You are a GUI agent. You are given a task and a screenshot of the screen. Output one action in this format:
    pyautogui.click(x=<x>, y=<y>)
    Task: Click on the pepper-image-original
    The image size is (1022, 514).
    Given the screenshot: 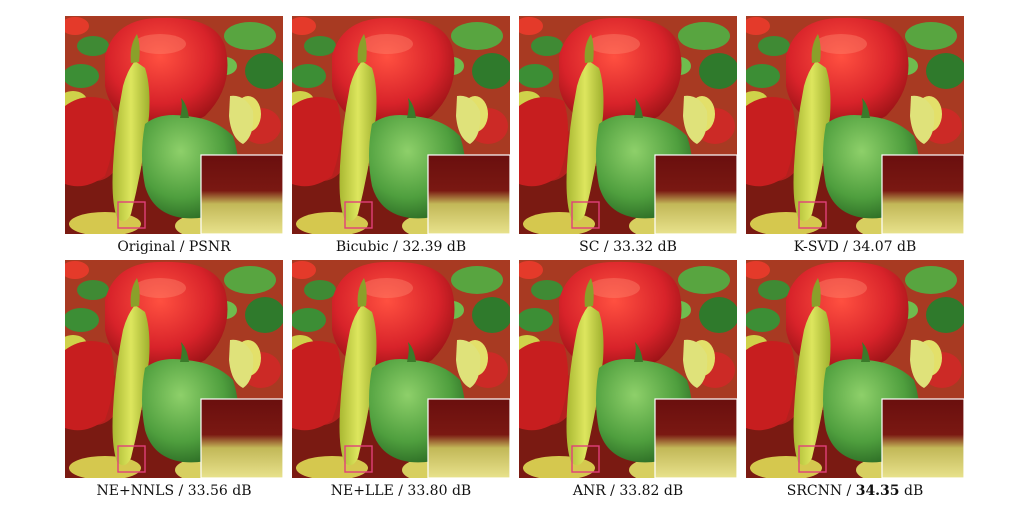 What is the action you would take?
    pyautogui.click(x=174, y=125)
    